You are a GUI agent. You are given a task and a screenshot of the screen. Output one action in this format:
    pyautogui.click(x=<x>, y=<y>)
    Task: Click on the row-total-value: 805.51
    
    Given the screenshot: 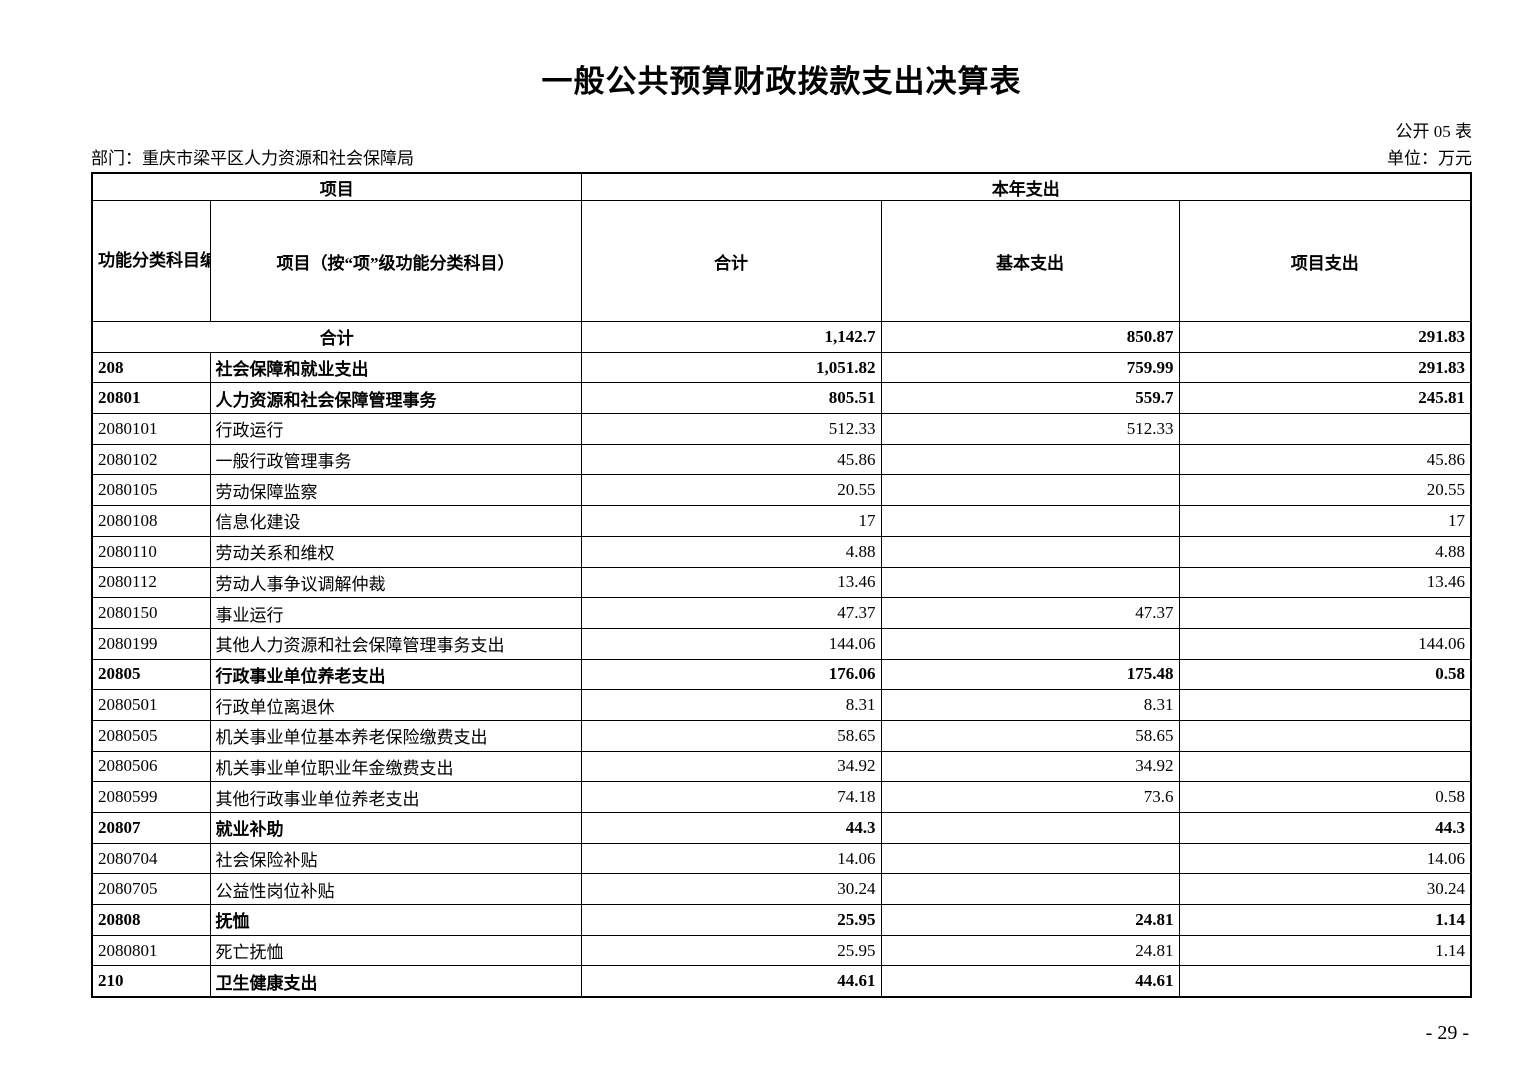 What is the action you would take?
    pyautogui.click(x=731, y=398)
    